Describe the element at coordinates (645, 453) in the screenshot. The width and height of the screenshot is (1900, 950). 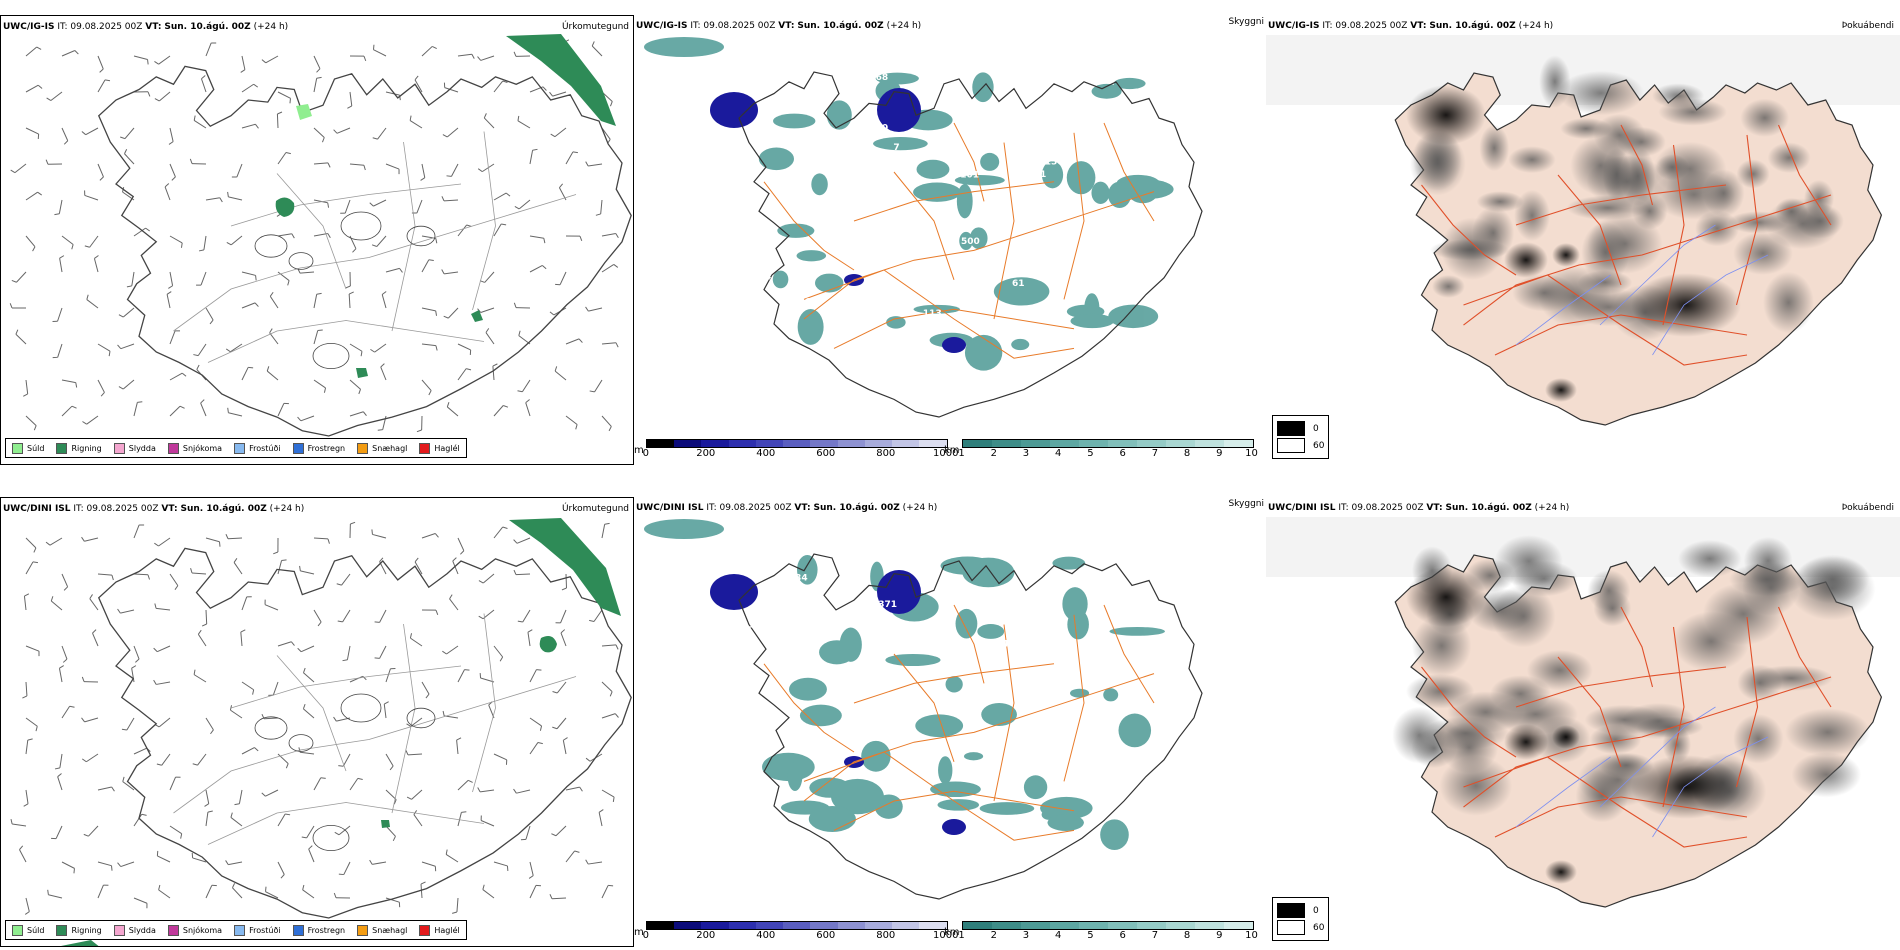
I see `colorbar-tick-label: 0` at that location.